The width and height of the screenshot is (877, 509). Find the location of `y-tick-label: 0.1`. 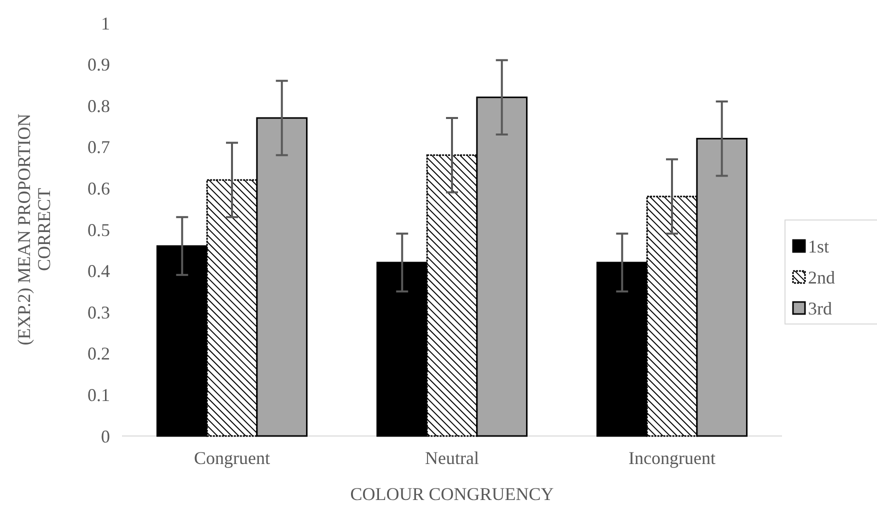

y-tick-label: 0.1 is located at coordinates (99, 395).